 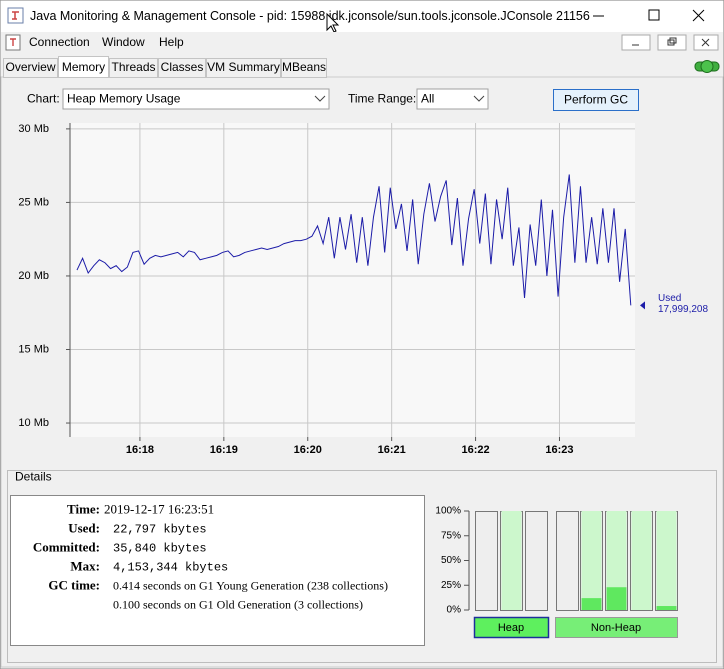 What do you see at coordinates (160, 530) in the screenshot?
I see `detail-value: 22,797 kbytes` at bounding box center [160, 530].